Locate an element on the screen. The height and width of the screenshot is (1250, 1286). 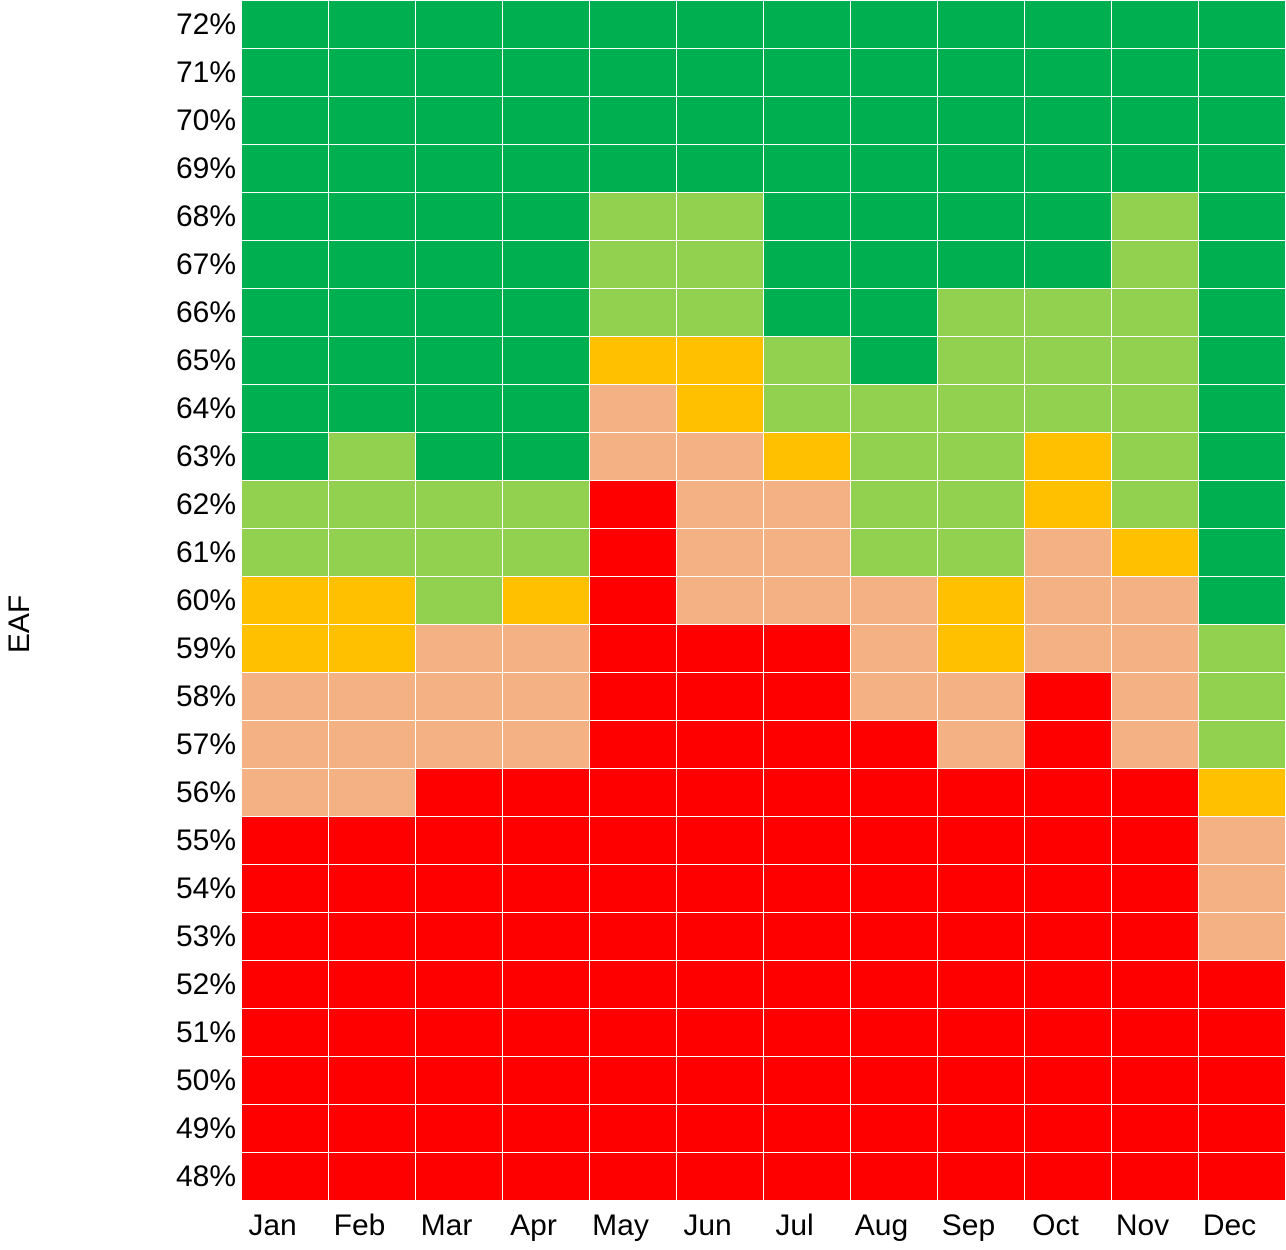
y-tick-label: 70% is located at coordinates (205, 120).